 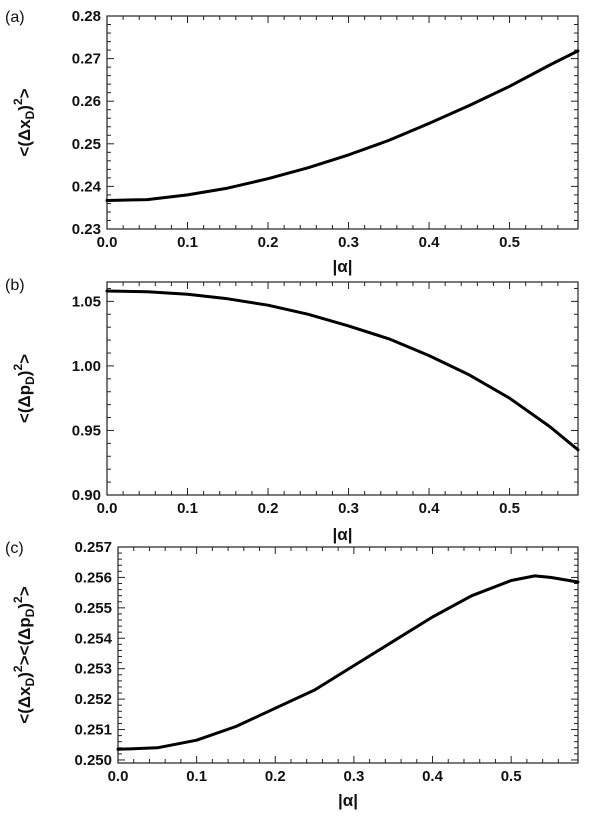 I want to click on panel-label: (b), so click(x=15, y=285).